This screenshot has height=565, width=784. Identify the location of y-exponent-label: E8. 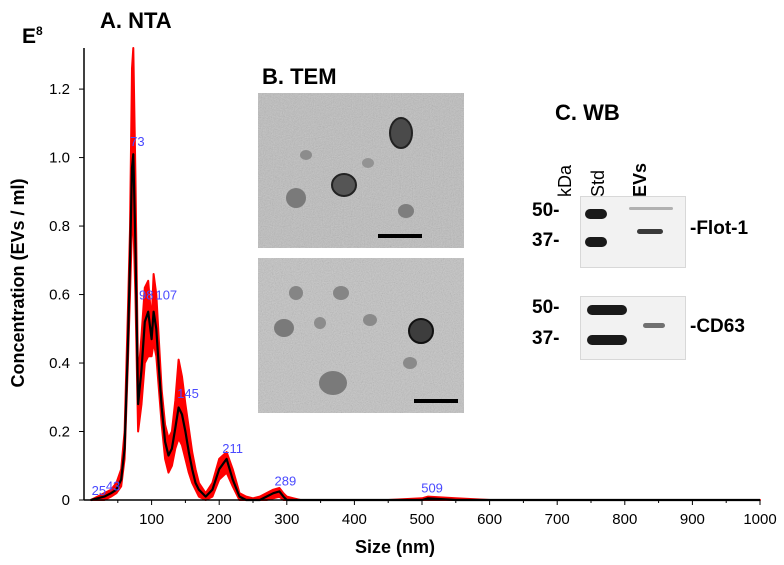
(32, 36).